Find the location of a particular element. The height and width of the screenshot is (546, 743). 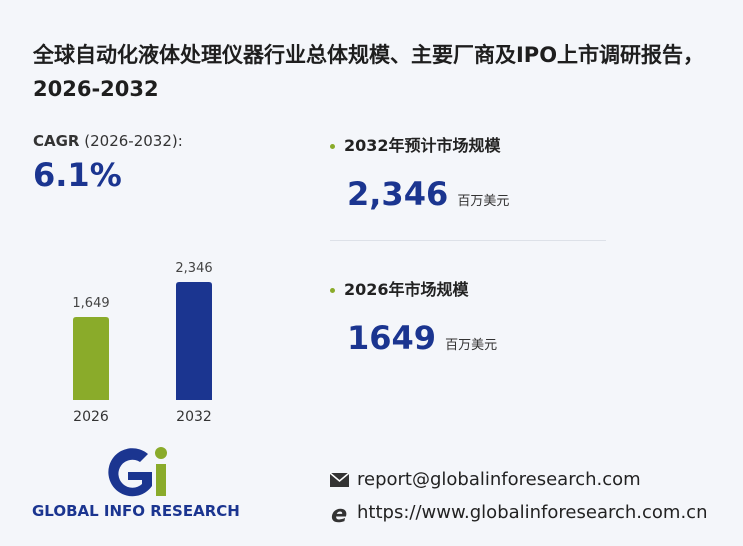

web-icon: e is located at coordinates (339, 513).